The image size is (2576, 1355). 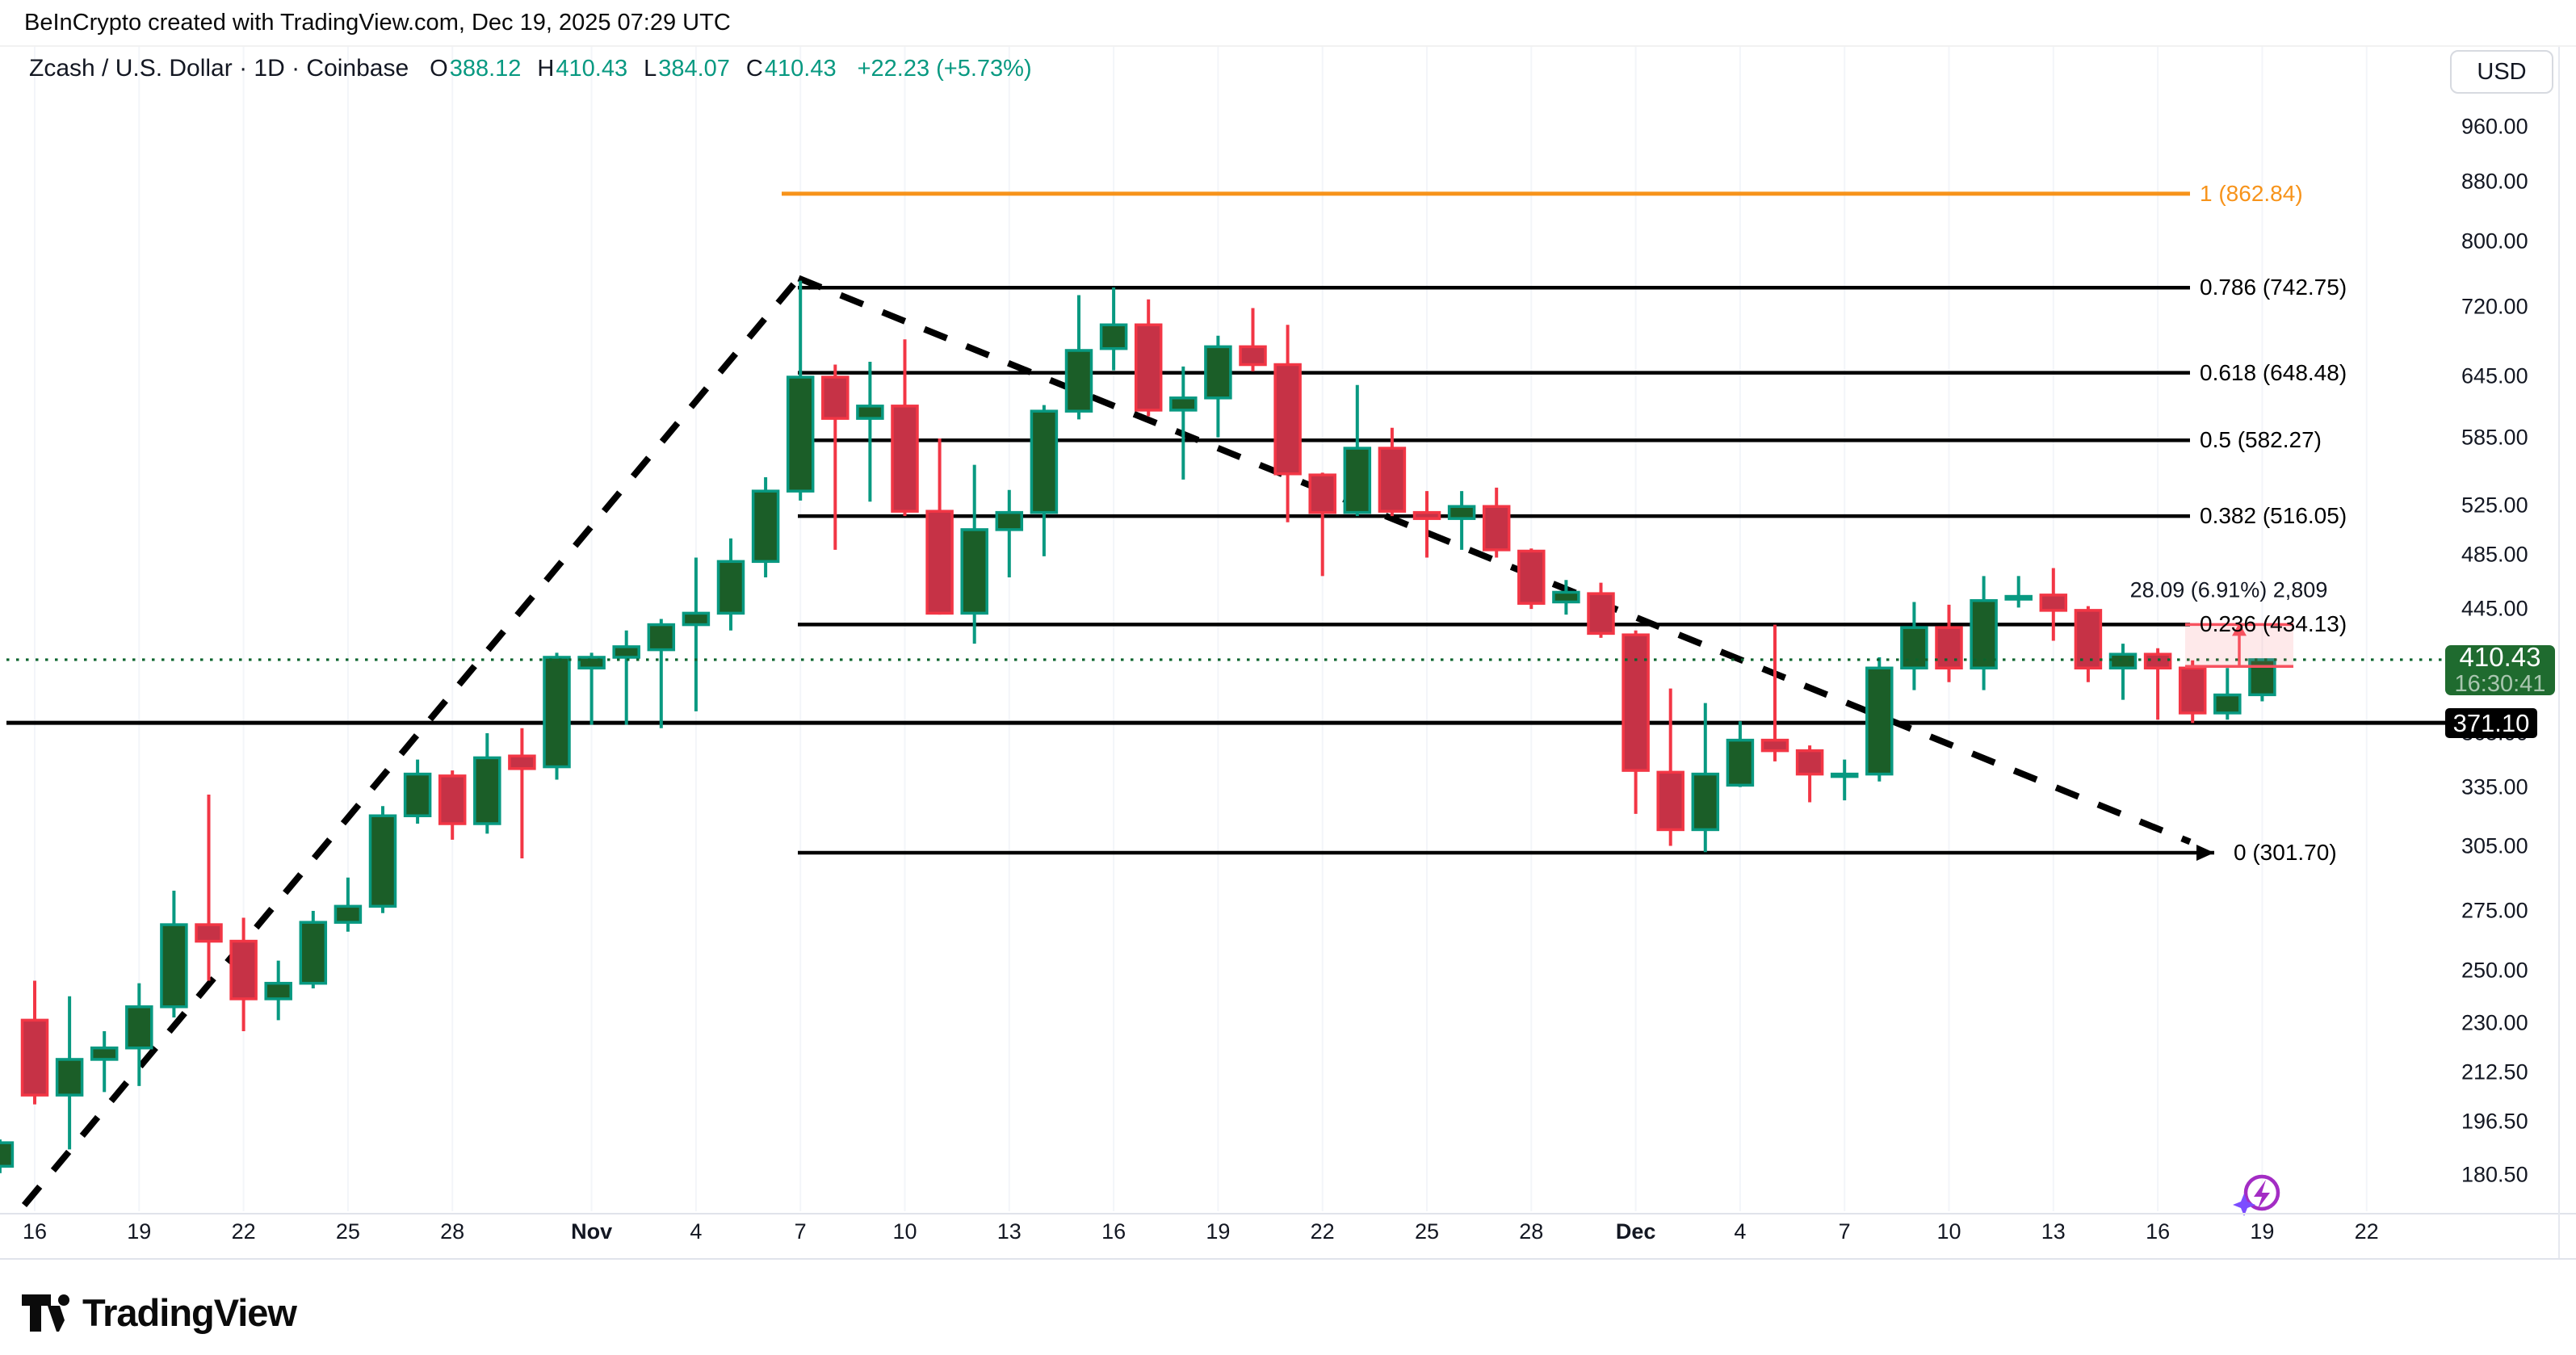 I want to click on last-price-badge: 410.43 16:30:41, so click(x=2500, y=670).